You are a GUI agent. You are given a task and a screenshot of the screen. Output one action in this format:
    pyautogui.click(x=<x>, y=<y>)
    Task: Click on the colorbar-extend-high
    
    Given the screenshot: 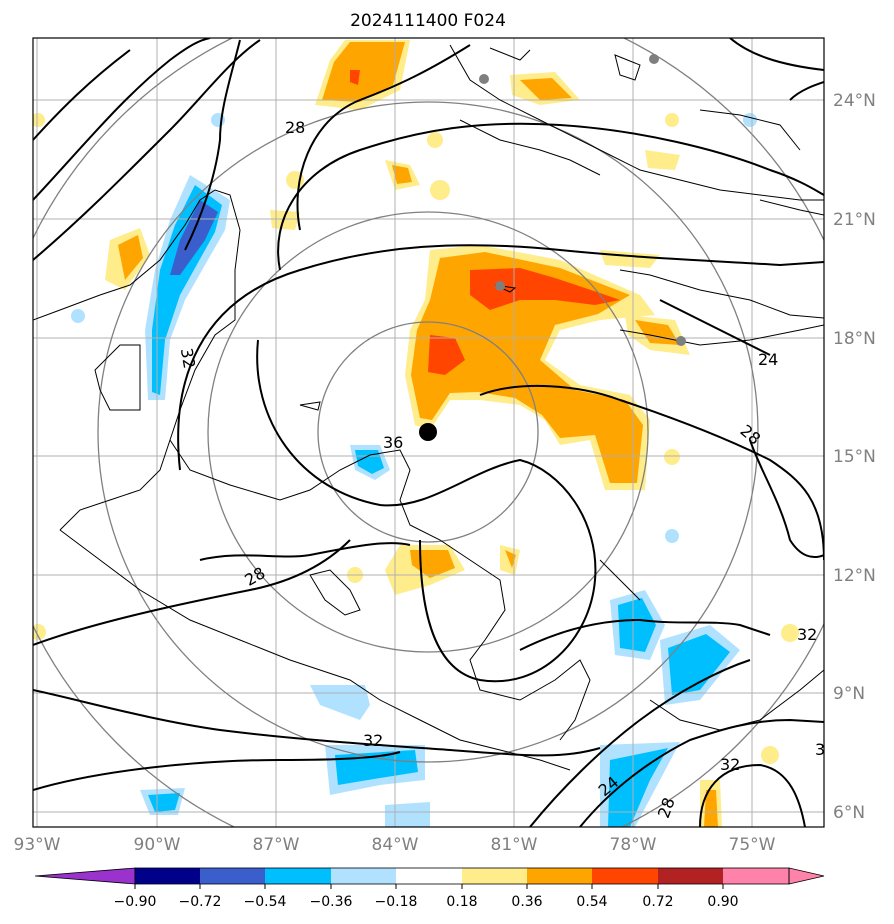 What is the action you would take?
    pyautogui.click(x=806, y=876)
    